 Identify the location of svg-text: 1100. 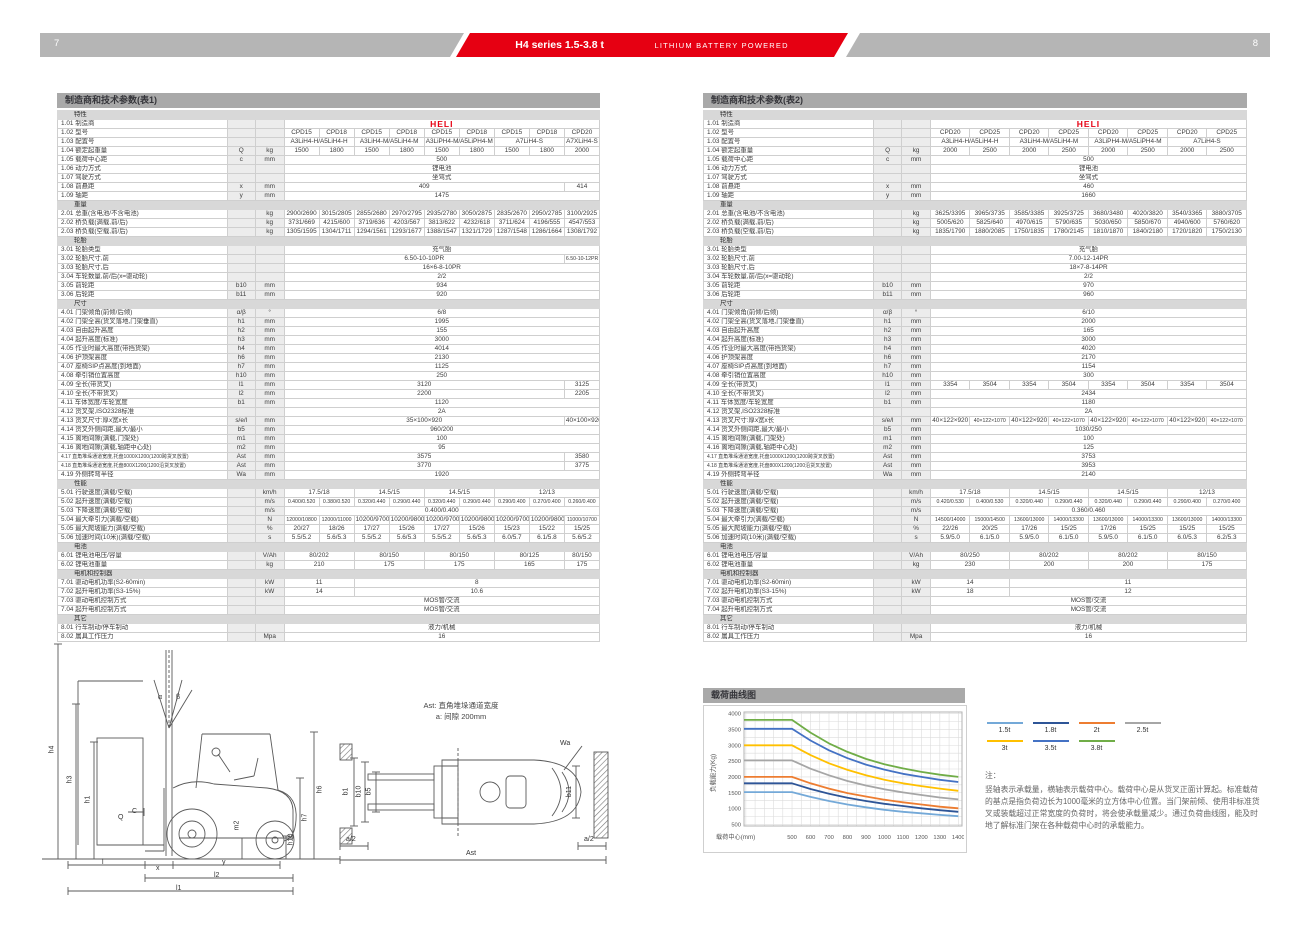
(903, 838).